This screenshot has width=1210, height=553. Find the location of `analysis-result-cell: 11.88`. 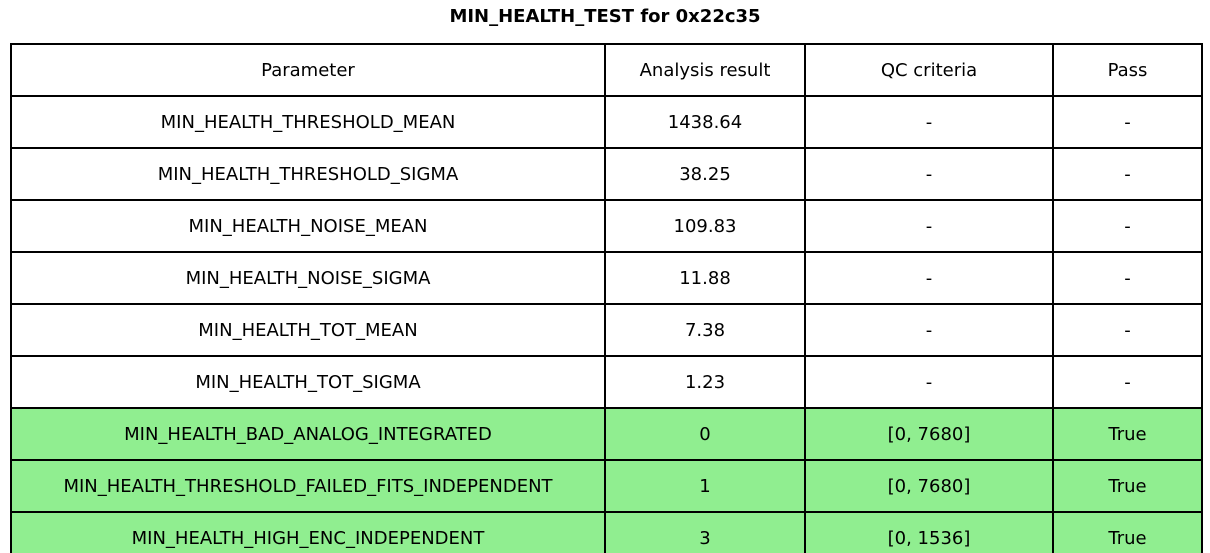

analysis-result-cell: 11.88 is located at coordinates (705, 278).